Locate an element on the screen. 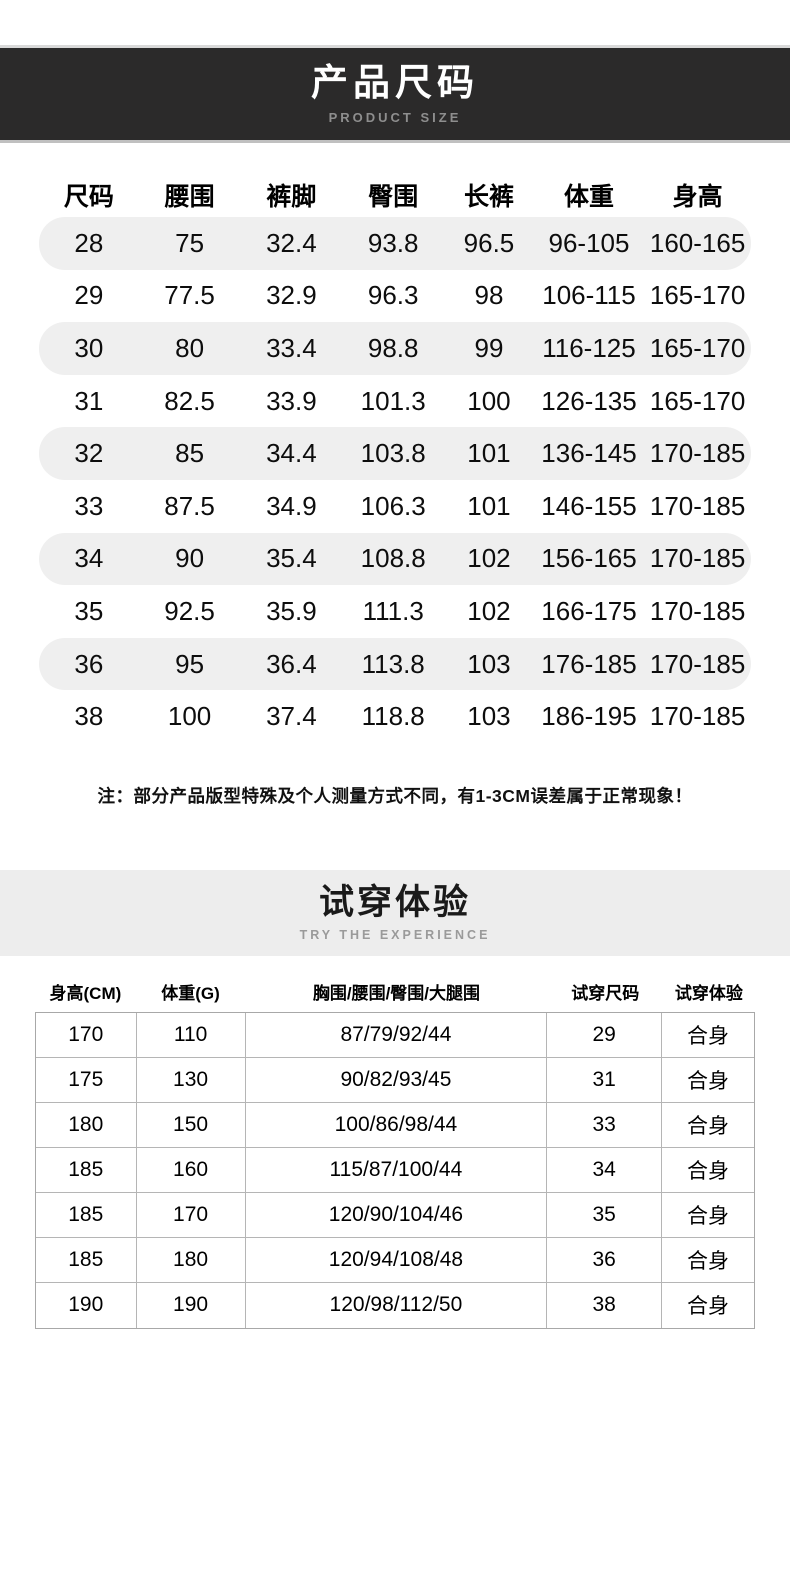 The image size is (790, 1572). size-table-cell: 34.9 is located at coordinates (291, 505).